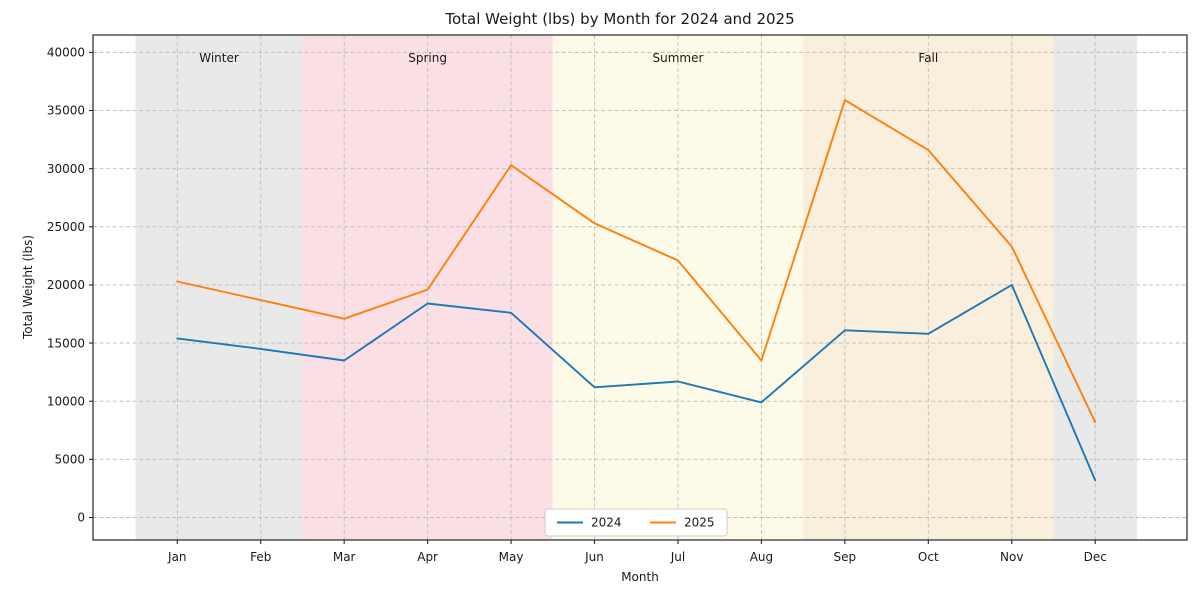 The height and width of the screenshot is (600, 1200). Describe the element at coordinates (427, 58) in the screenshot. I see `season-label-spring: Spring` at that location.